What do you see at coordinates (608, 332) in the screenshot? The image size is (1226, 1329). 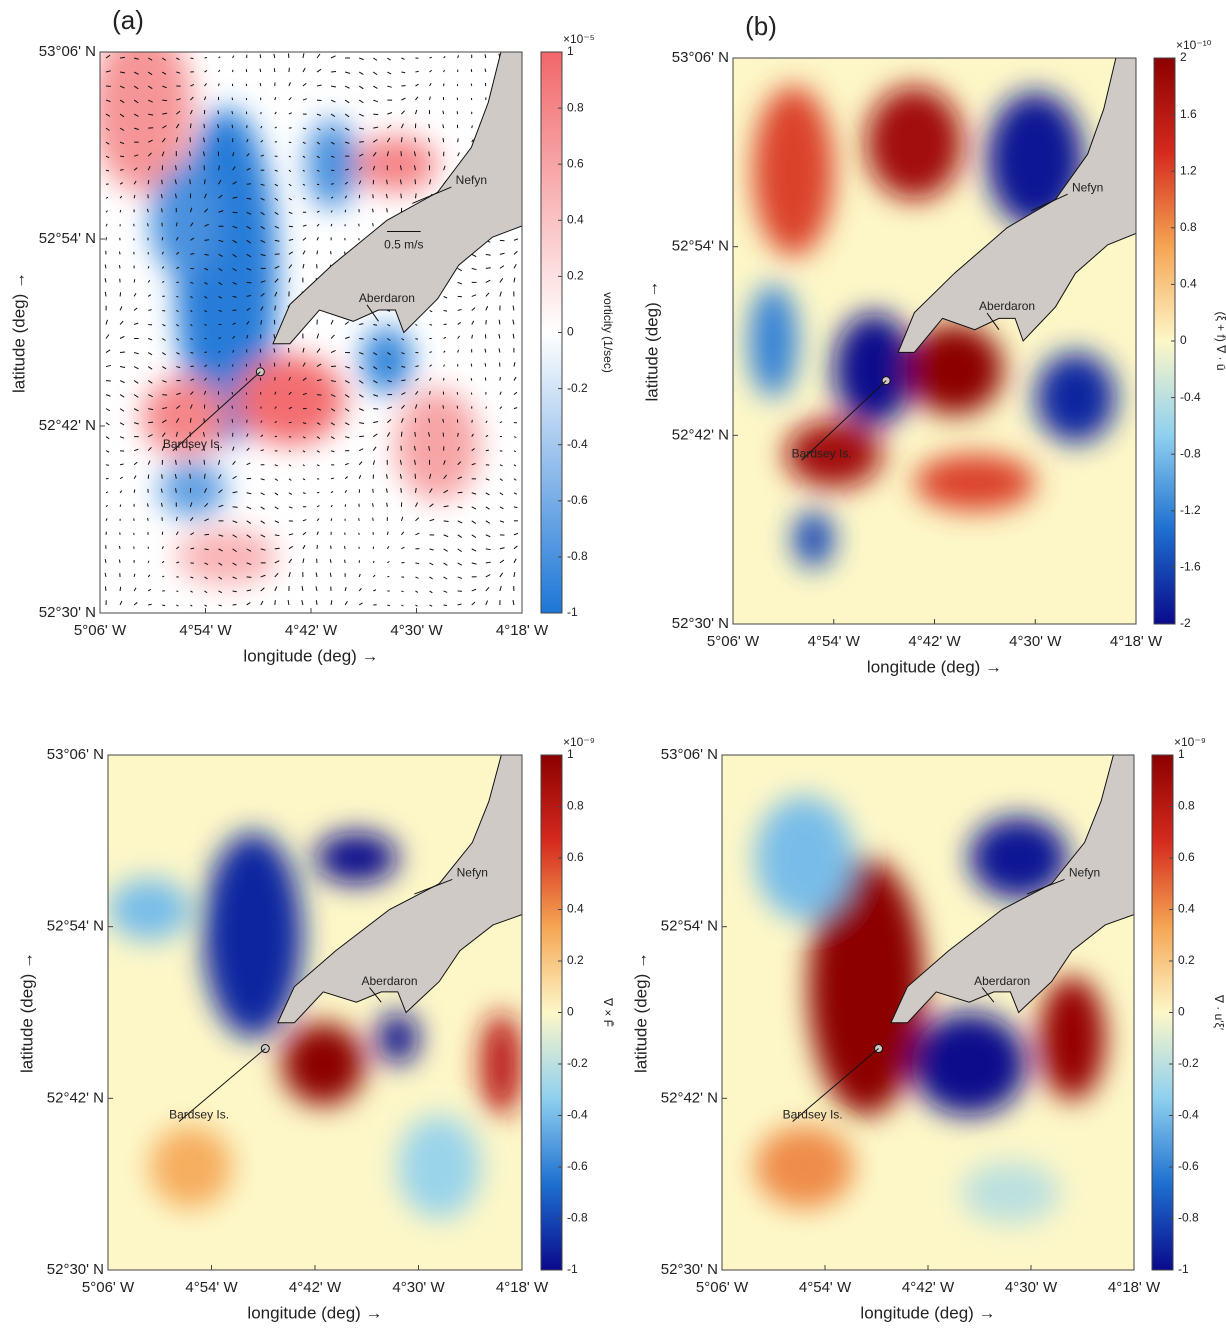 I see `colorbar-label: vorticity (1/sec)` at bounding box center [608, 332].